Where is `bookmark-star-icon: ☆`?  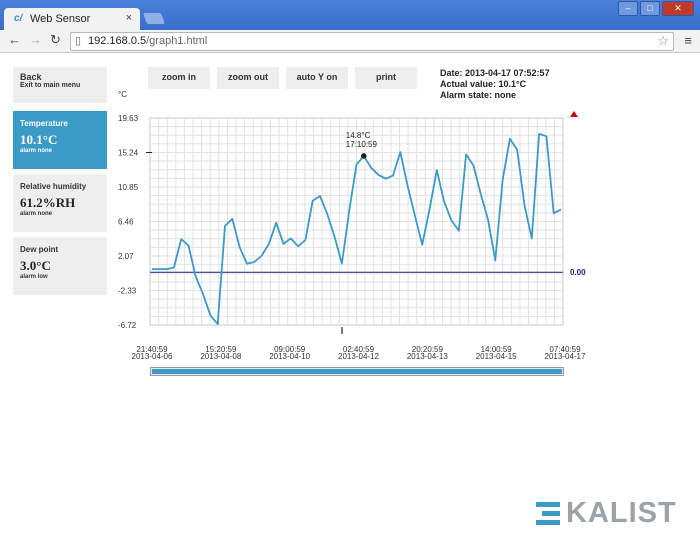 bookmark-star-icon: ☆ is located at coordinates (663, 40).